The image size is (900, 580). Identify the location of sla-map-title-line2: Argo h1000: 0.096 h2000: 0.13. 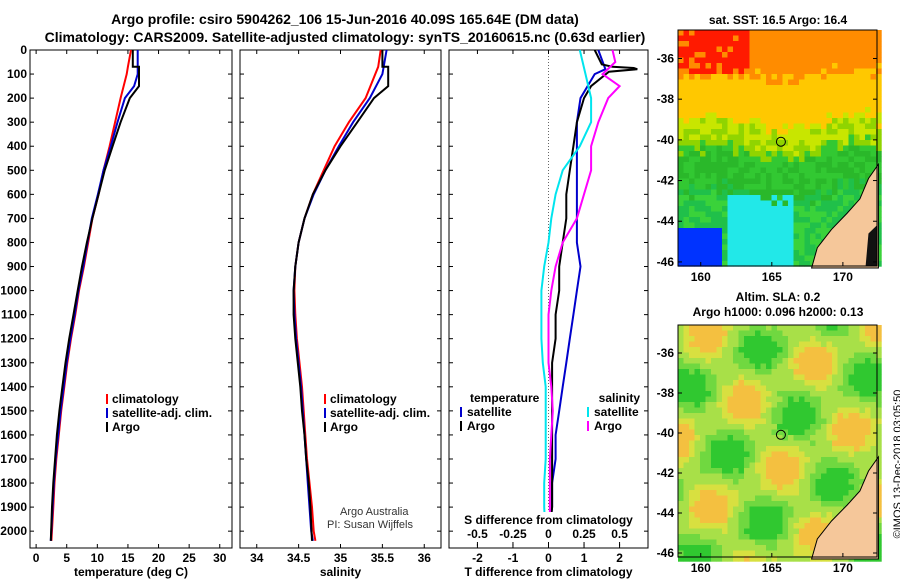
(778, 312).